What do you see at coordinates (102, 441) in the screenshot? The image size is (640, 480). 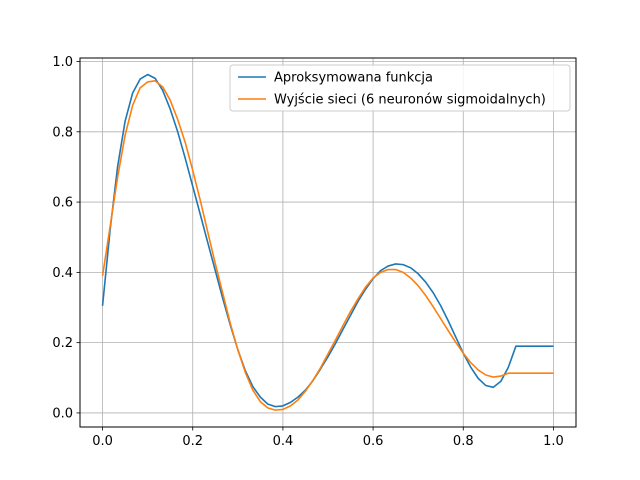 I see `x-tick-label: 0.0` at bounding box center [102, 441].